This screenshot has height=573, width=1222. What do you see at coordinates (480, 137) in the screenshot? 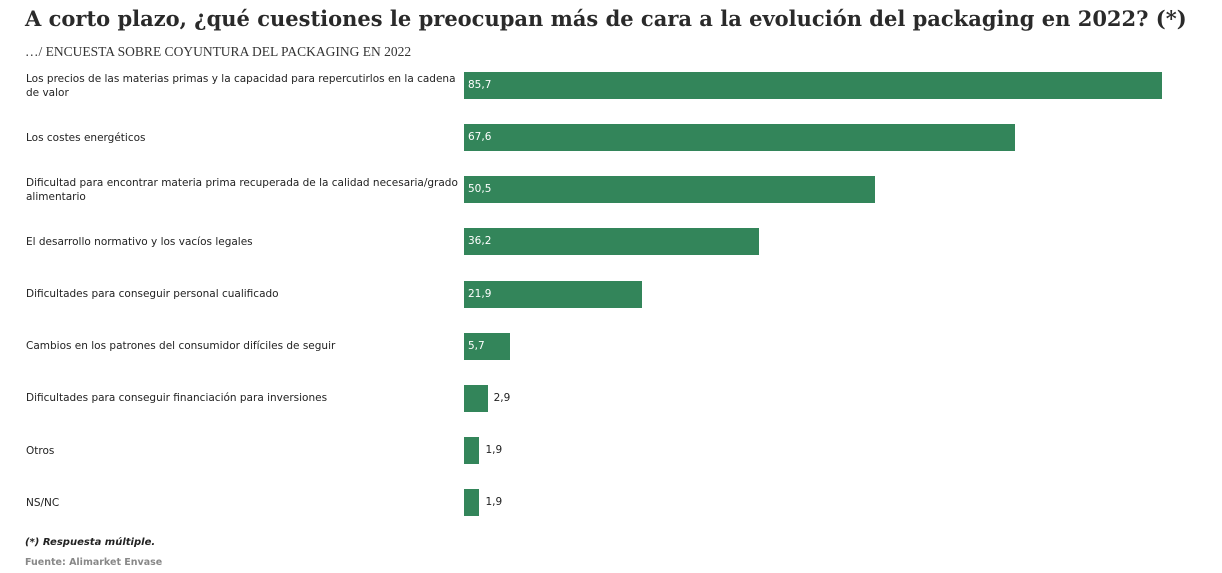
I see `value-label: 67,6` at bounding box center [480, 137].